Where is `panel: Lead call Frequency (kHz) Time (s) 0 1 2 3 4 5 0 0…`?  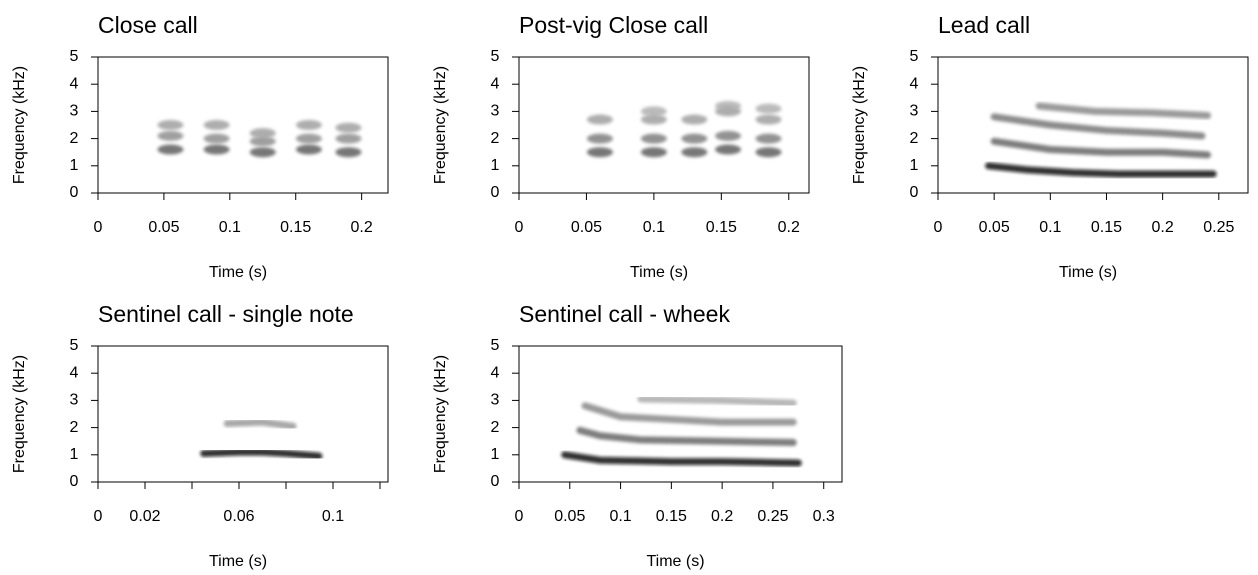
panel: Lead call Frequency (kHz) Time (s) 0 1 2 3 4 5 0 0… is located at coordinates (1050, 146).